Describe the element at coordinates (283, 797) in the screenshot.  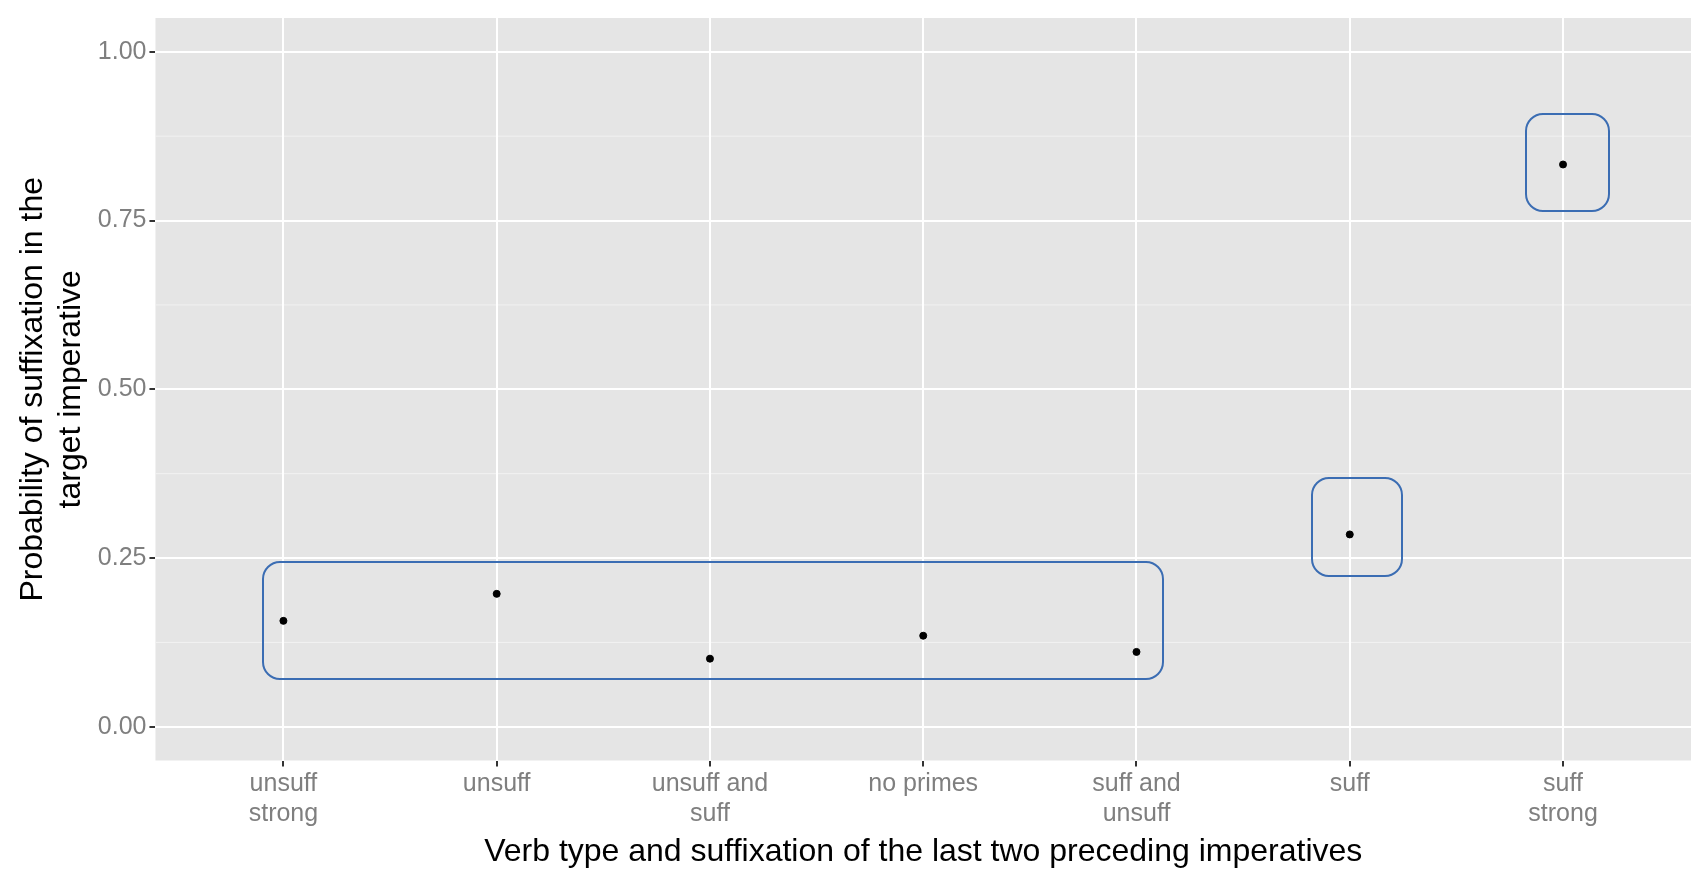
I see `x-tick-label: unsuff strong` at that location.